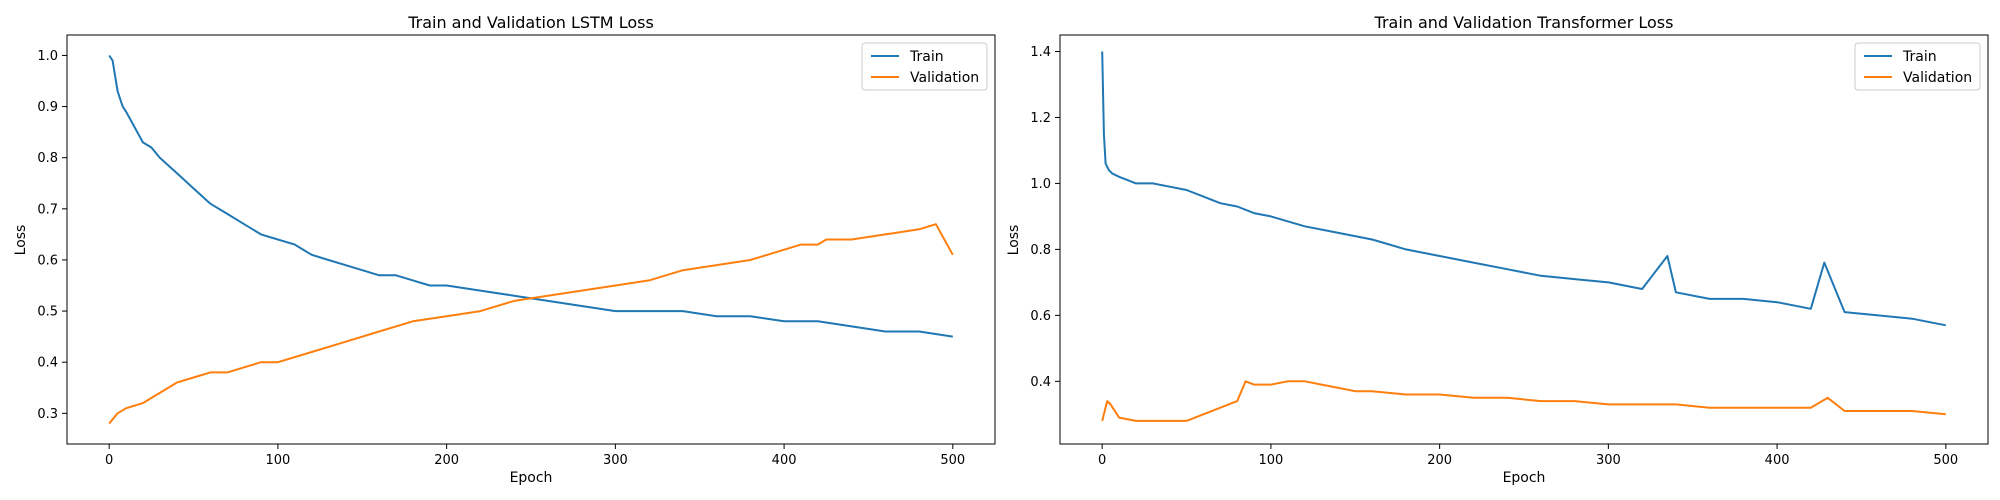 Image resolution: width=2000 pixels, height=500 pixels. I want to click on y-tick-label: 0.7, so click(47, 209).